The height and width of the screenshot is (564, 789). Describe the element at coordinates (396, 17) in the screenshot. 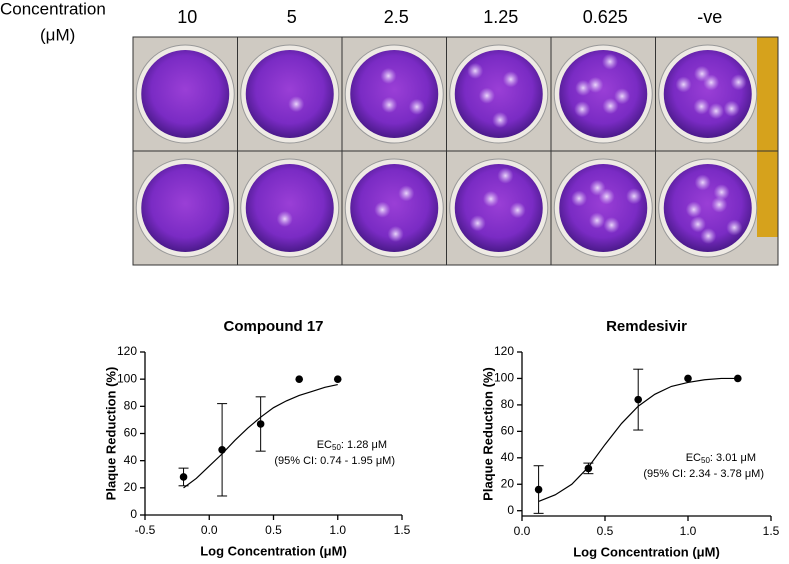

I see `column-label: 2.5` at that location.